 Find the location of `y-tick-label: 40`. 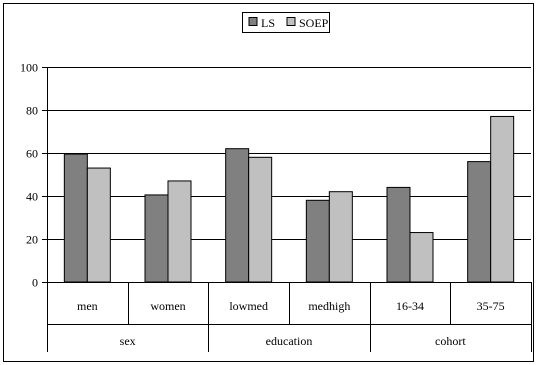

y-tick-label: 40 is located at coordinates (32, 197).